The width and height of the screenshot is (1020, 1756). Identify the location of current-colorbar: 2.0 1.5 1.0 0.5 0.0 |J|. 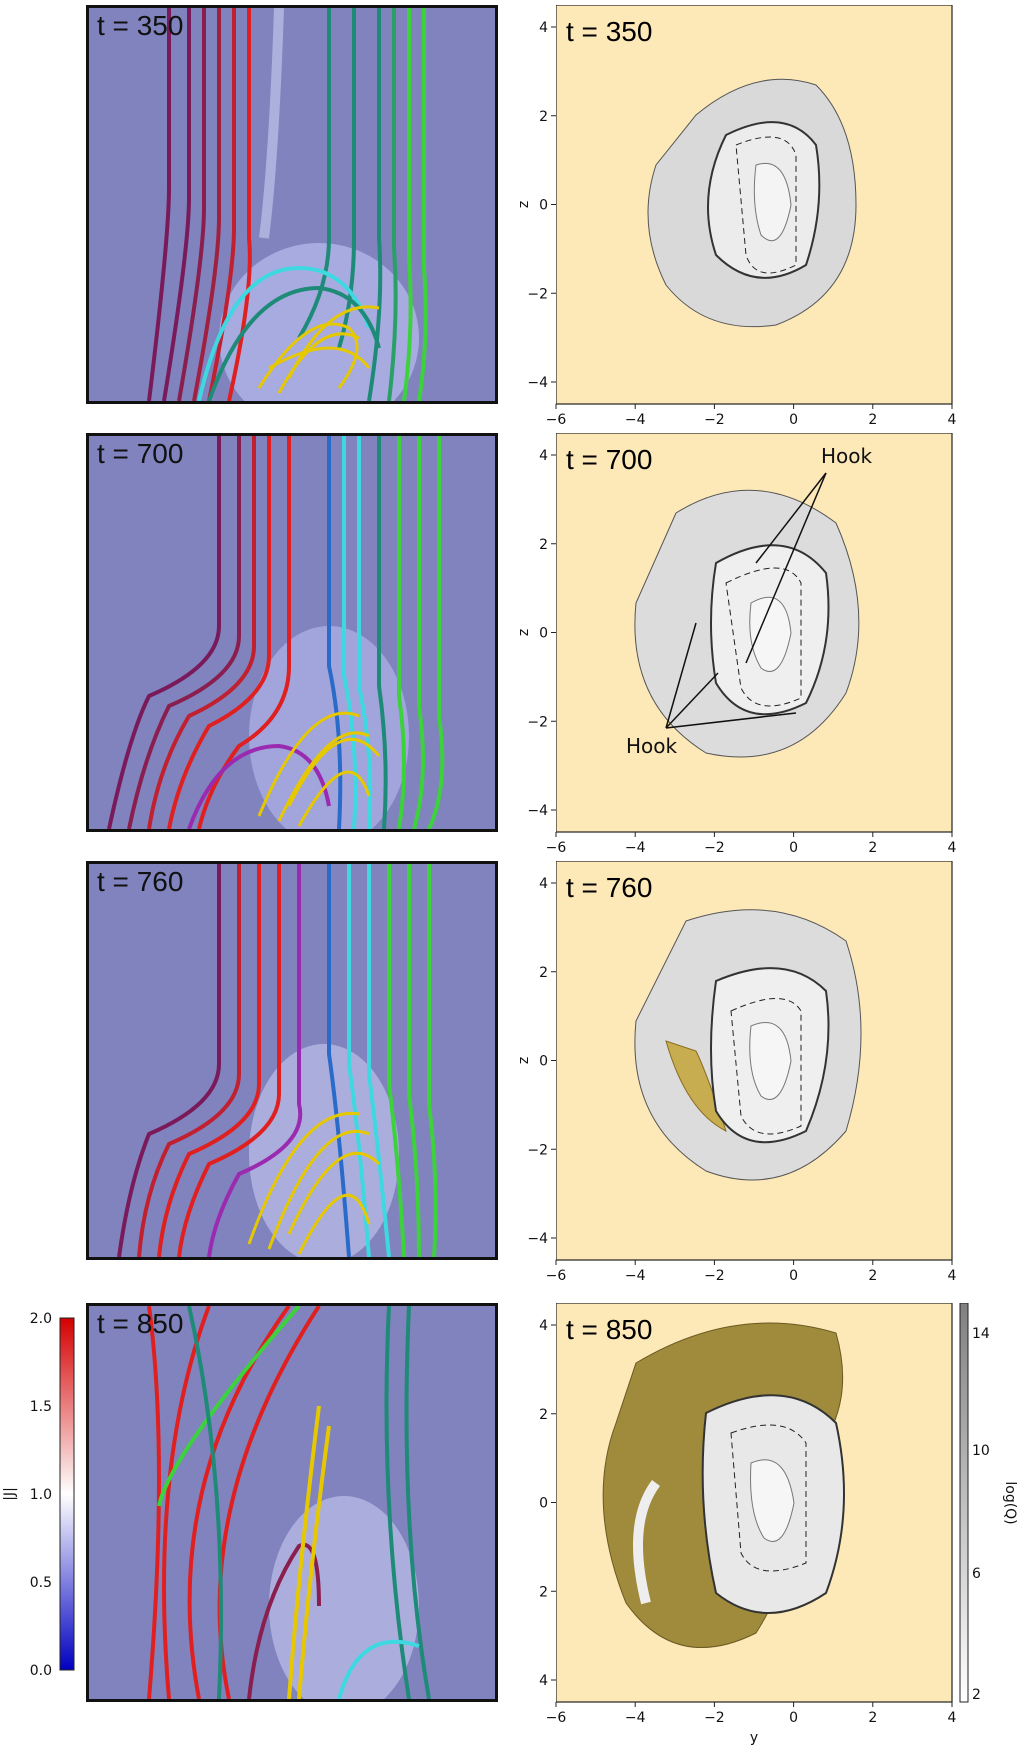
(43, 1500).